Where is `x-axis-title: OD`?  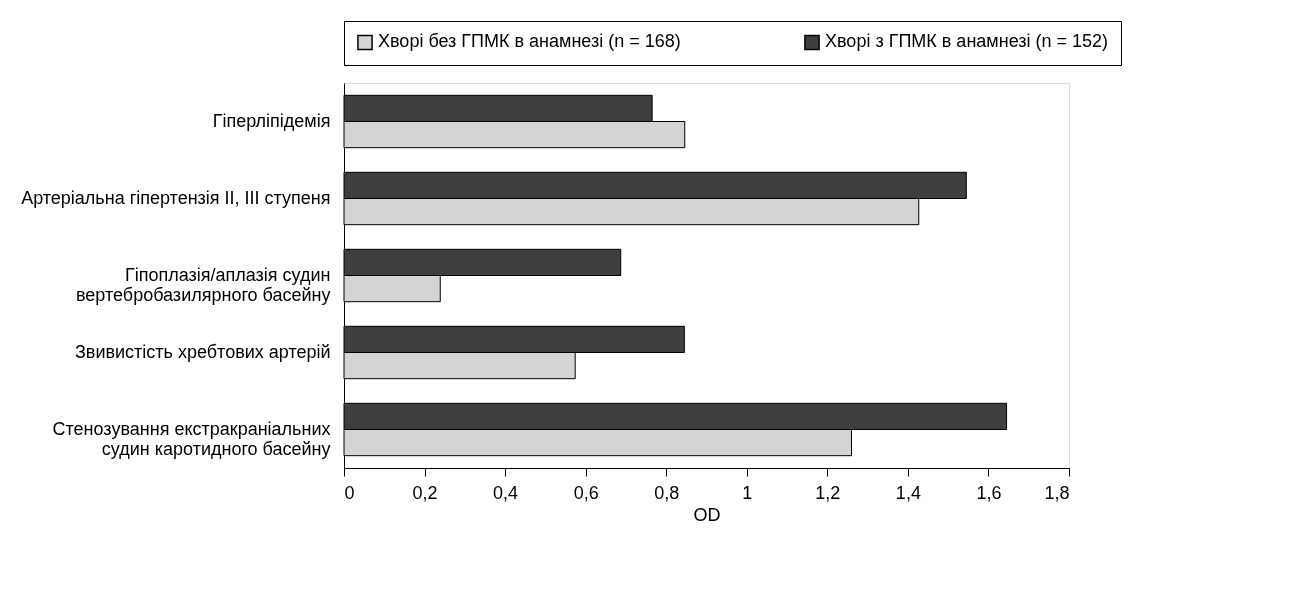
x-axis-title: OD is located at coordinates (707, 514).